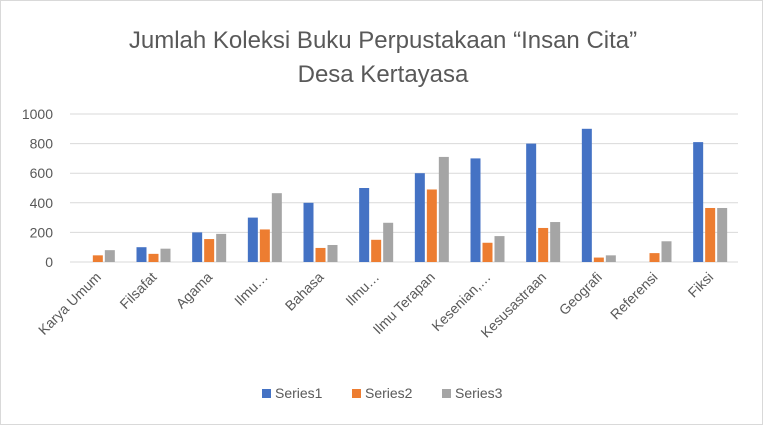 The width and height of the screenshot is (763, 425). I want to click on legend: Series1 Series2 Series3, so click(382, 393).